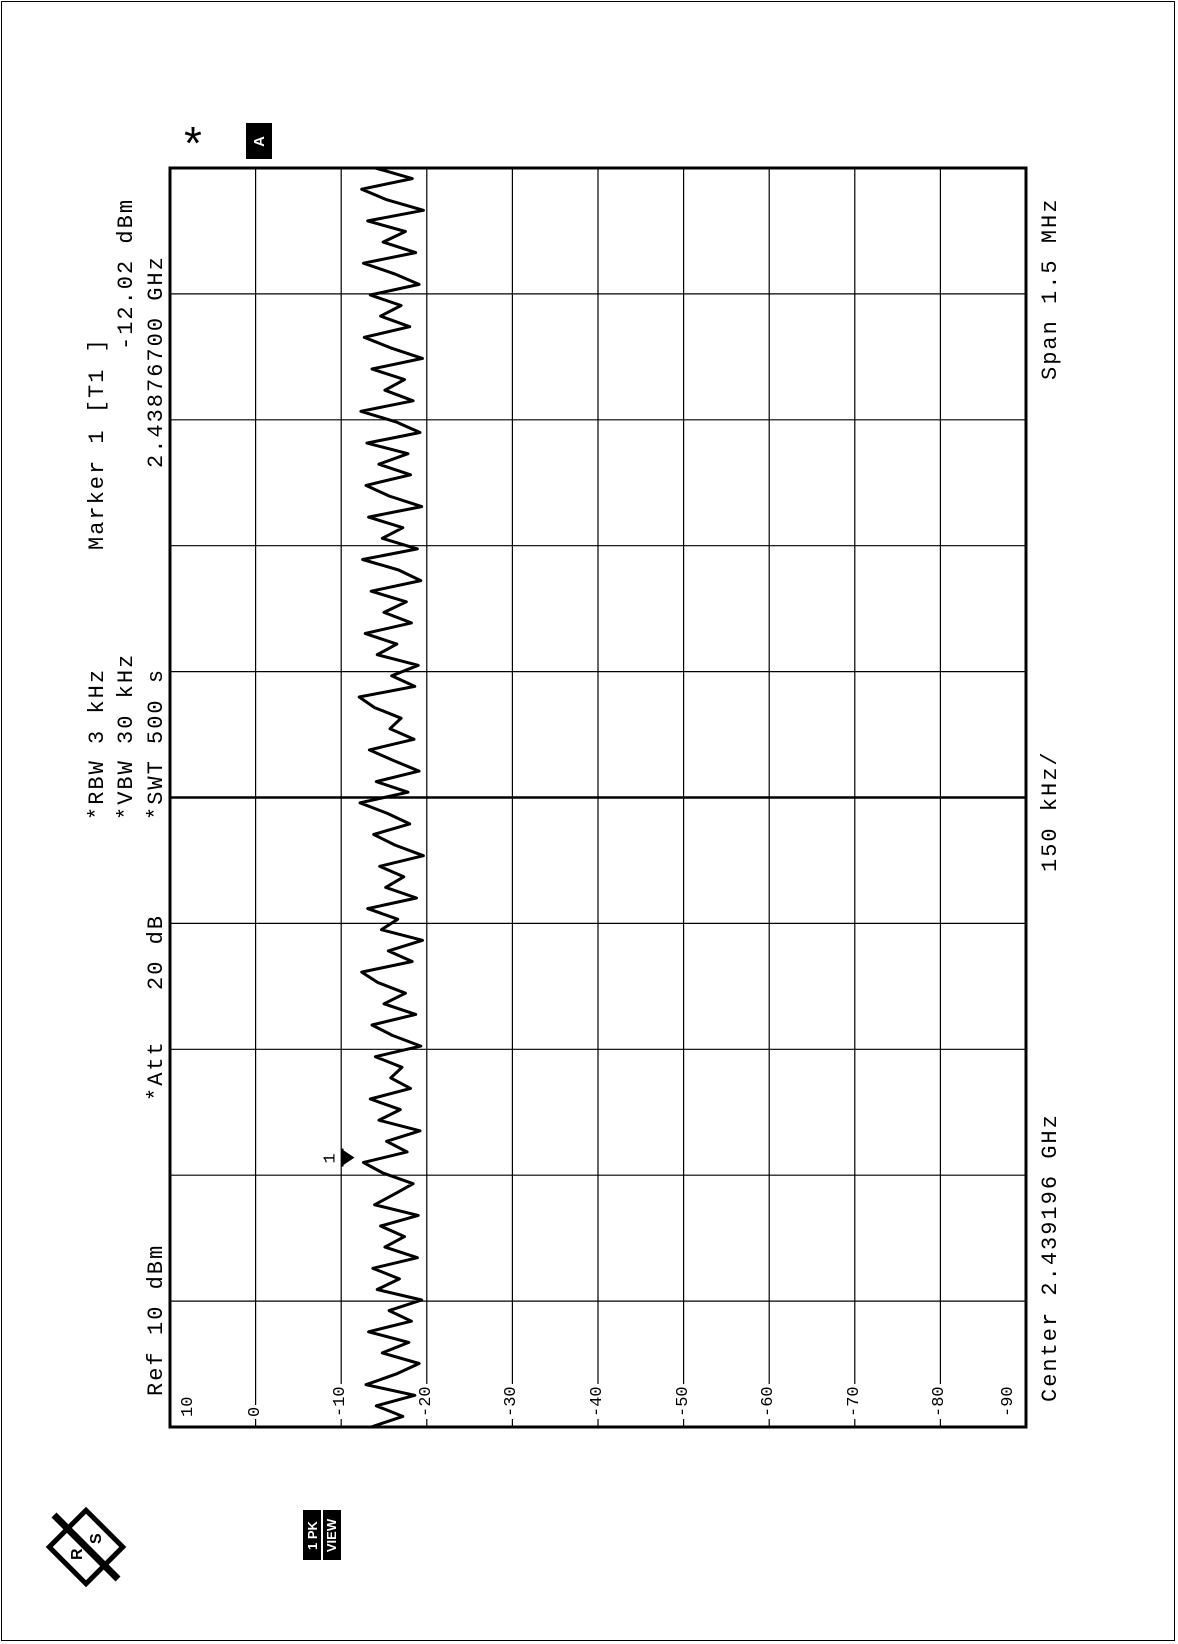 This screenshot has width=1178, height=1644. What do you see at coordinates (312, 1535) in the screenshot?
I see `trace-mode-badge: 1 PK` at bounding box center [312, 1535].